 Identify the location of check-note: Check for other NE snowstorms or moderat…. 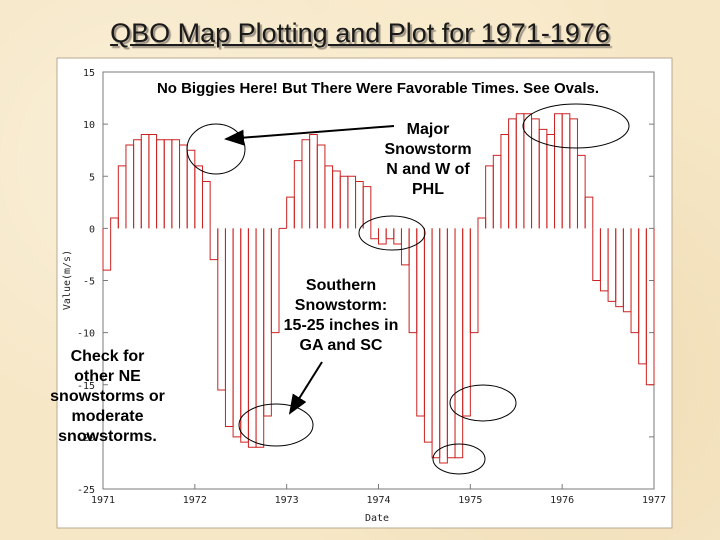
(107, 397).